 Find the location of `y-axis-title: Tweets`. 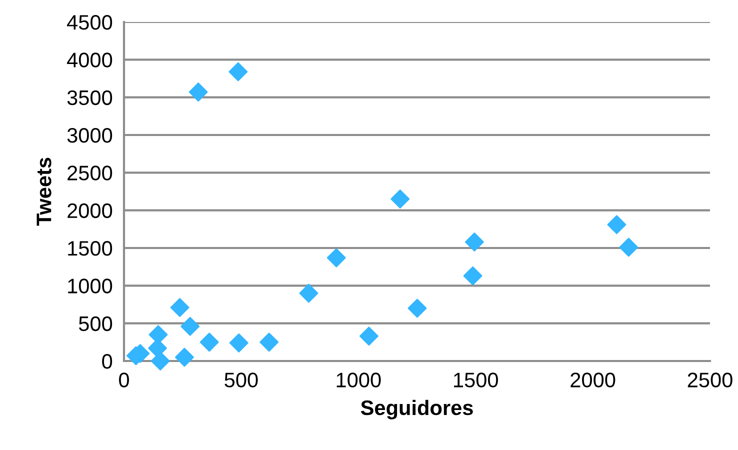

y-axis-title: Tweets is located at coordinates (44, 192).